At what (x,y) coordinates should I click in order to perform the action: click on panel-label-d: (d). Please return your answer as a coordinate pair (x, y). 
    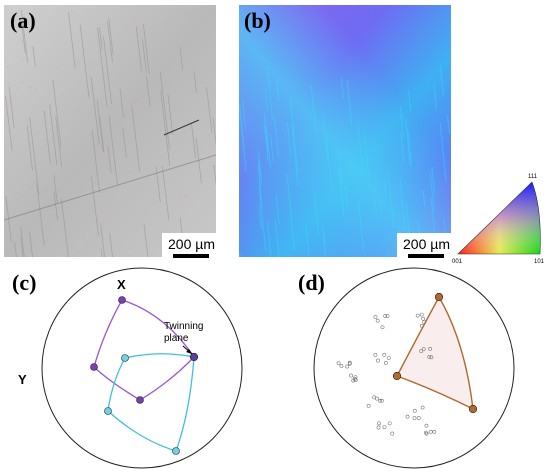
    Looking at the image, I should click on (311, 282).